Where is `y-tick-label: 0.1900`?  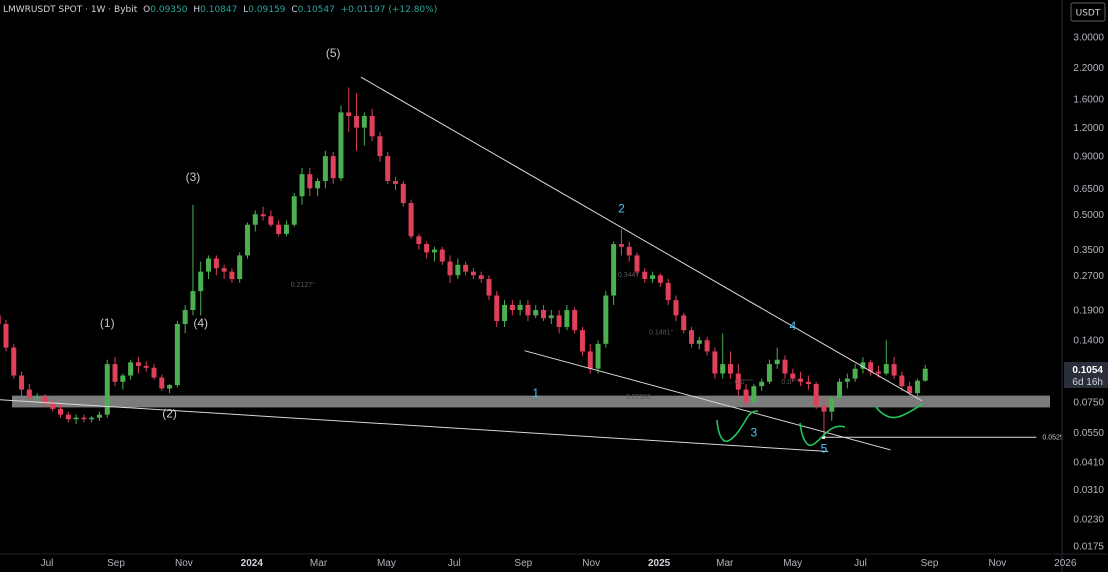 y-tick-label: 0.1900 is located at coordinates (1088, 311).